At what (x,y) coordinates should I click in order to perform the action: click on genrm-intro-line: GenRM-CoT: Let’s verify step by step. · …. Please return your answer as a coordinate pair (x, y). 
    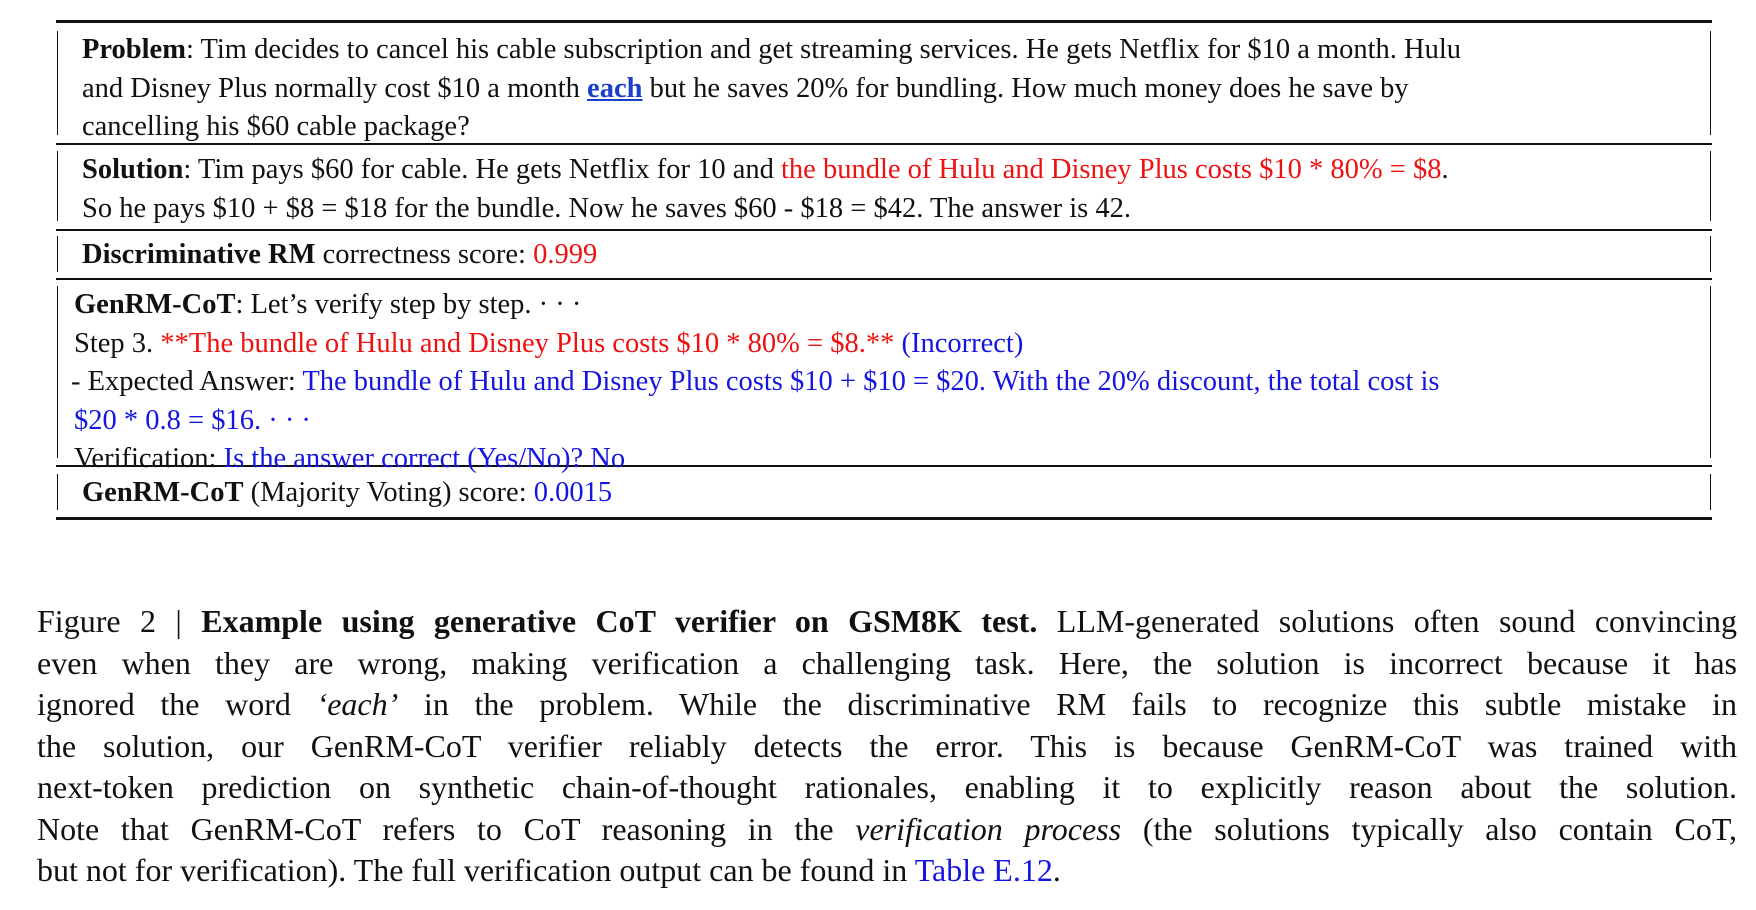
    Looking at the image, I should click on (328, 304).